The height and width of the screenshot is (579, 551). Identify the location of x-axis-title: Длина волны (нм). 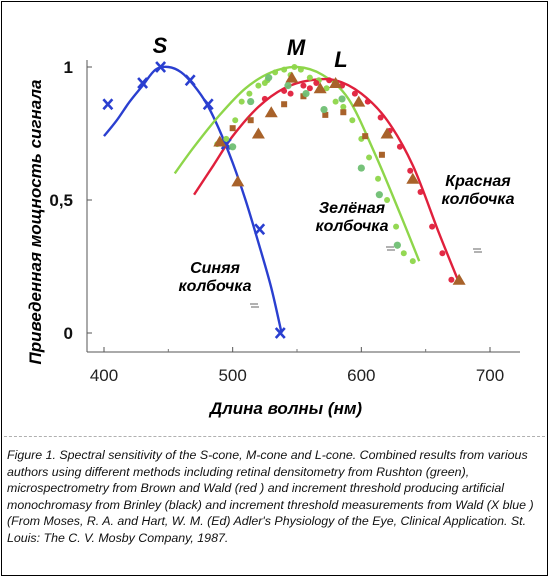
(285, 408).